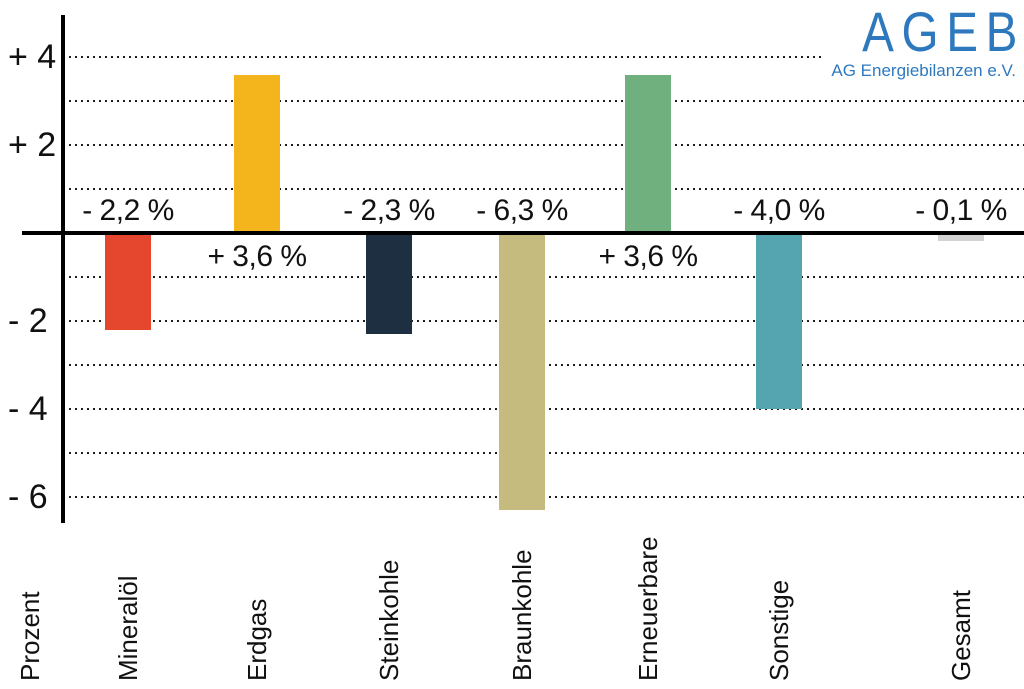 Image resolution: width=1024 pixels, height=689 pixels. I want to click on category-label-mineralol: Mineralöl, so click(128, 628).